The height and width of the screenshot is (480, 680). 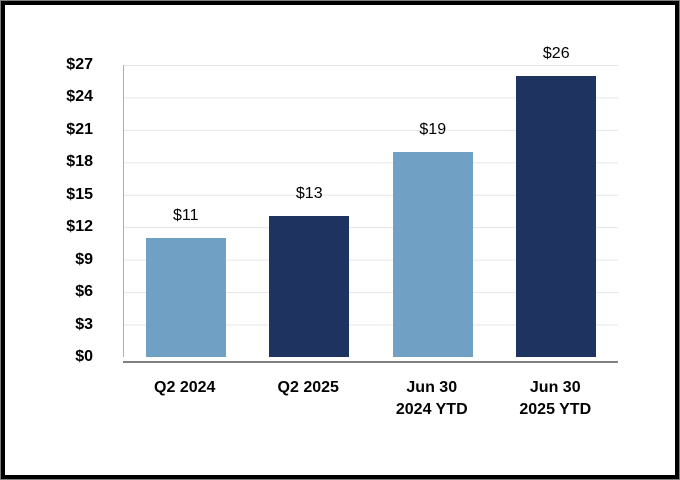 What do you see at coordinates (433, 129) in the screenshot?
I see `bar-value-label: $19` at bounding box center [433, 129].